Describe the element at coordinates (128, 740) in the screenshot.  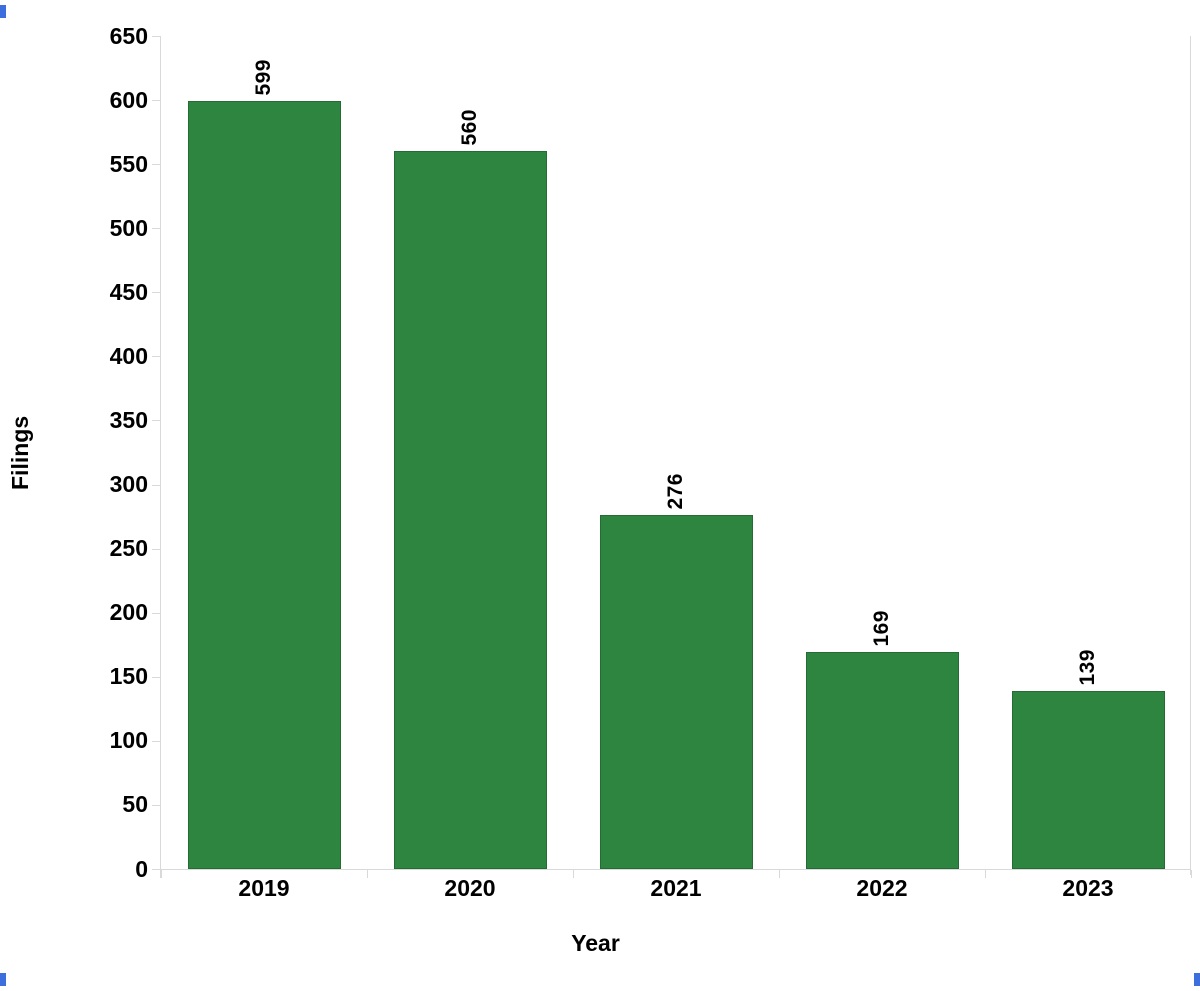
I see `y-axis-tick-label: 100` at that location.